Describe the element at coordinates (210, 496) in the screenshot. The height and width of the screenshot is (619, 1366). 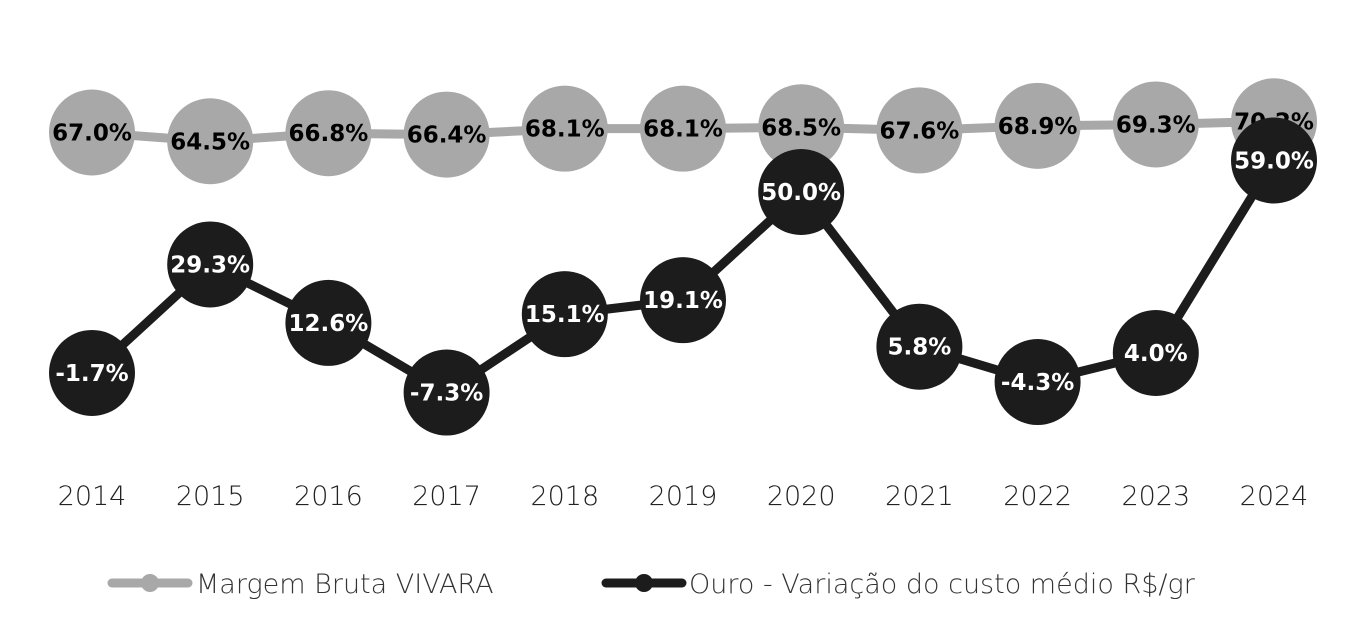
I see `x-tick-label: 2015` at that location.